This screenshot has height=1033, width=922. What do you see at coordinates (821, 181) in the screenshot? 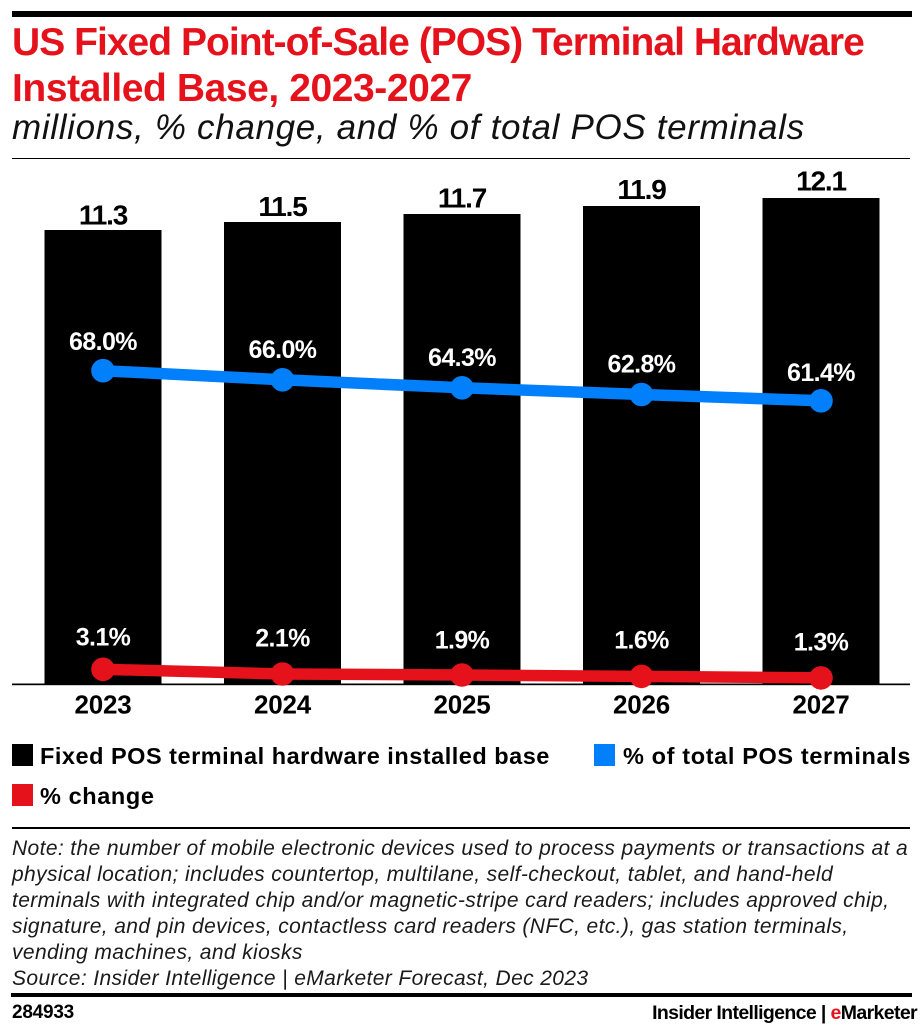
I see `svg-text: 12.1` at bounding box center [821, 181].